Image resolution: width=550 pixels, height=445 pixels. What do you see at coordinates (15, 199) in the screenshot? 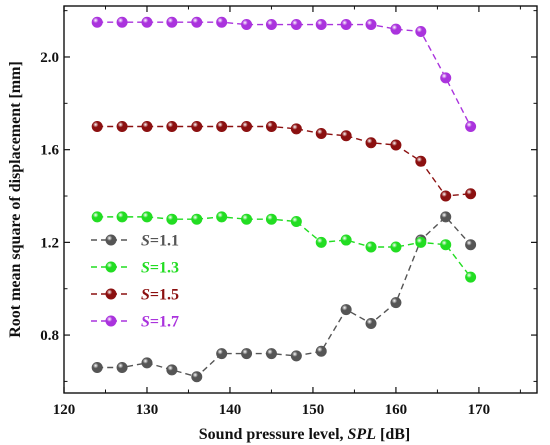
I see `y-axis-title: Root mean square of displacement [mm]` at bounding box center [15, 199].